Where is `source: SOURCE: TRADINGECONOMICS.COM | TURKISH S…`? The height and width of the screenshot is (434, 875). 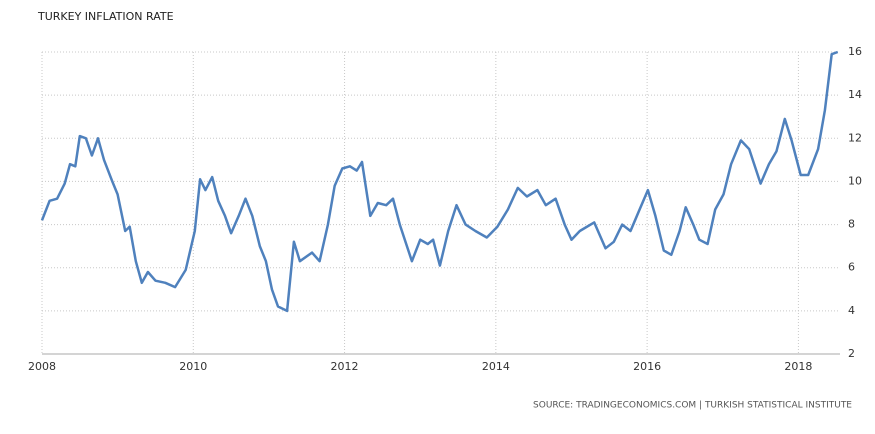
source: SOURCE: TRADINGECONOMICS.COM | TURKISH S… is located at coordinates (692, 406).